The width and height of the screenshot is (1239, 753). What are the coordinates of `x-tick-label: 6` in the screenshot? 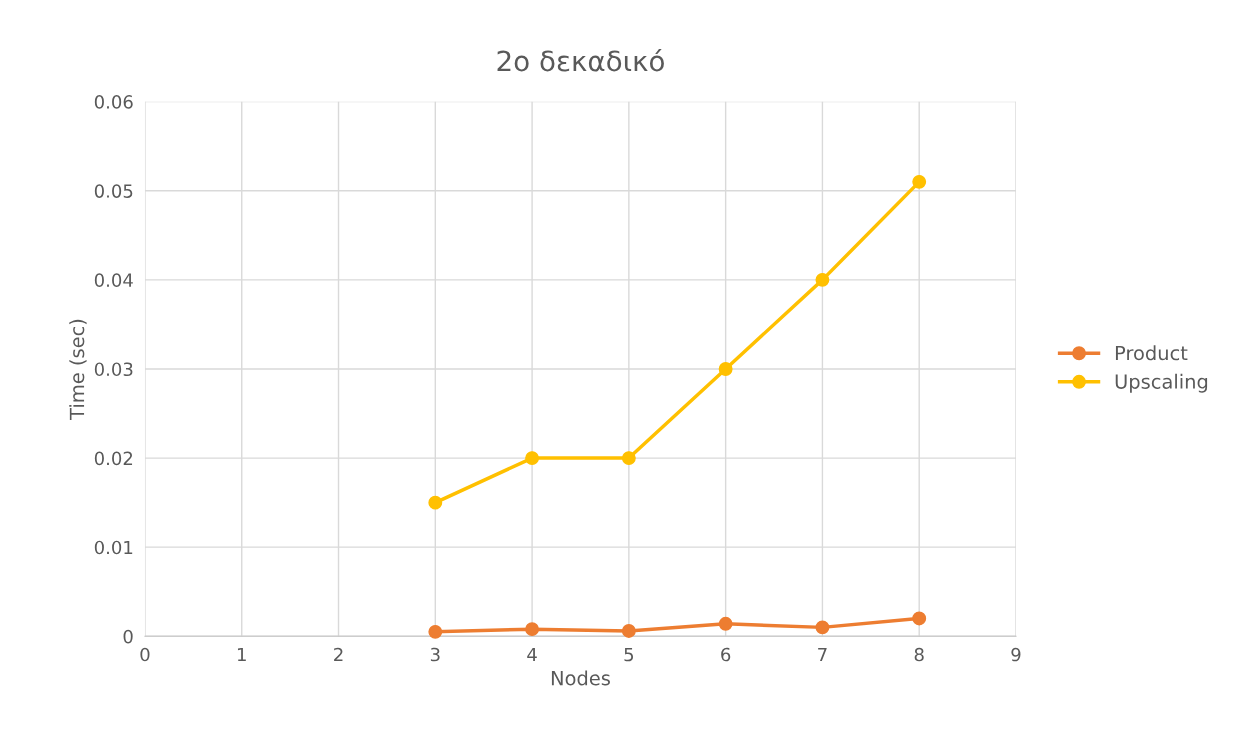 It's located at (726, 654).